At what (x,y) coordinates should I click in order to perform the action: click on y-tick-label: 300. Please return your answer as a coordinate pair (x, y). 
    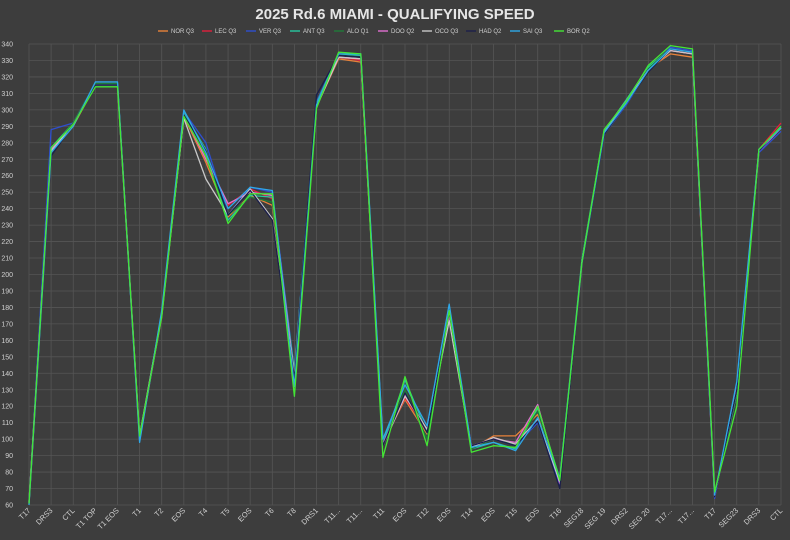
    Looking at the image, I should click on (7, 110).